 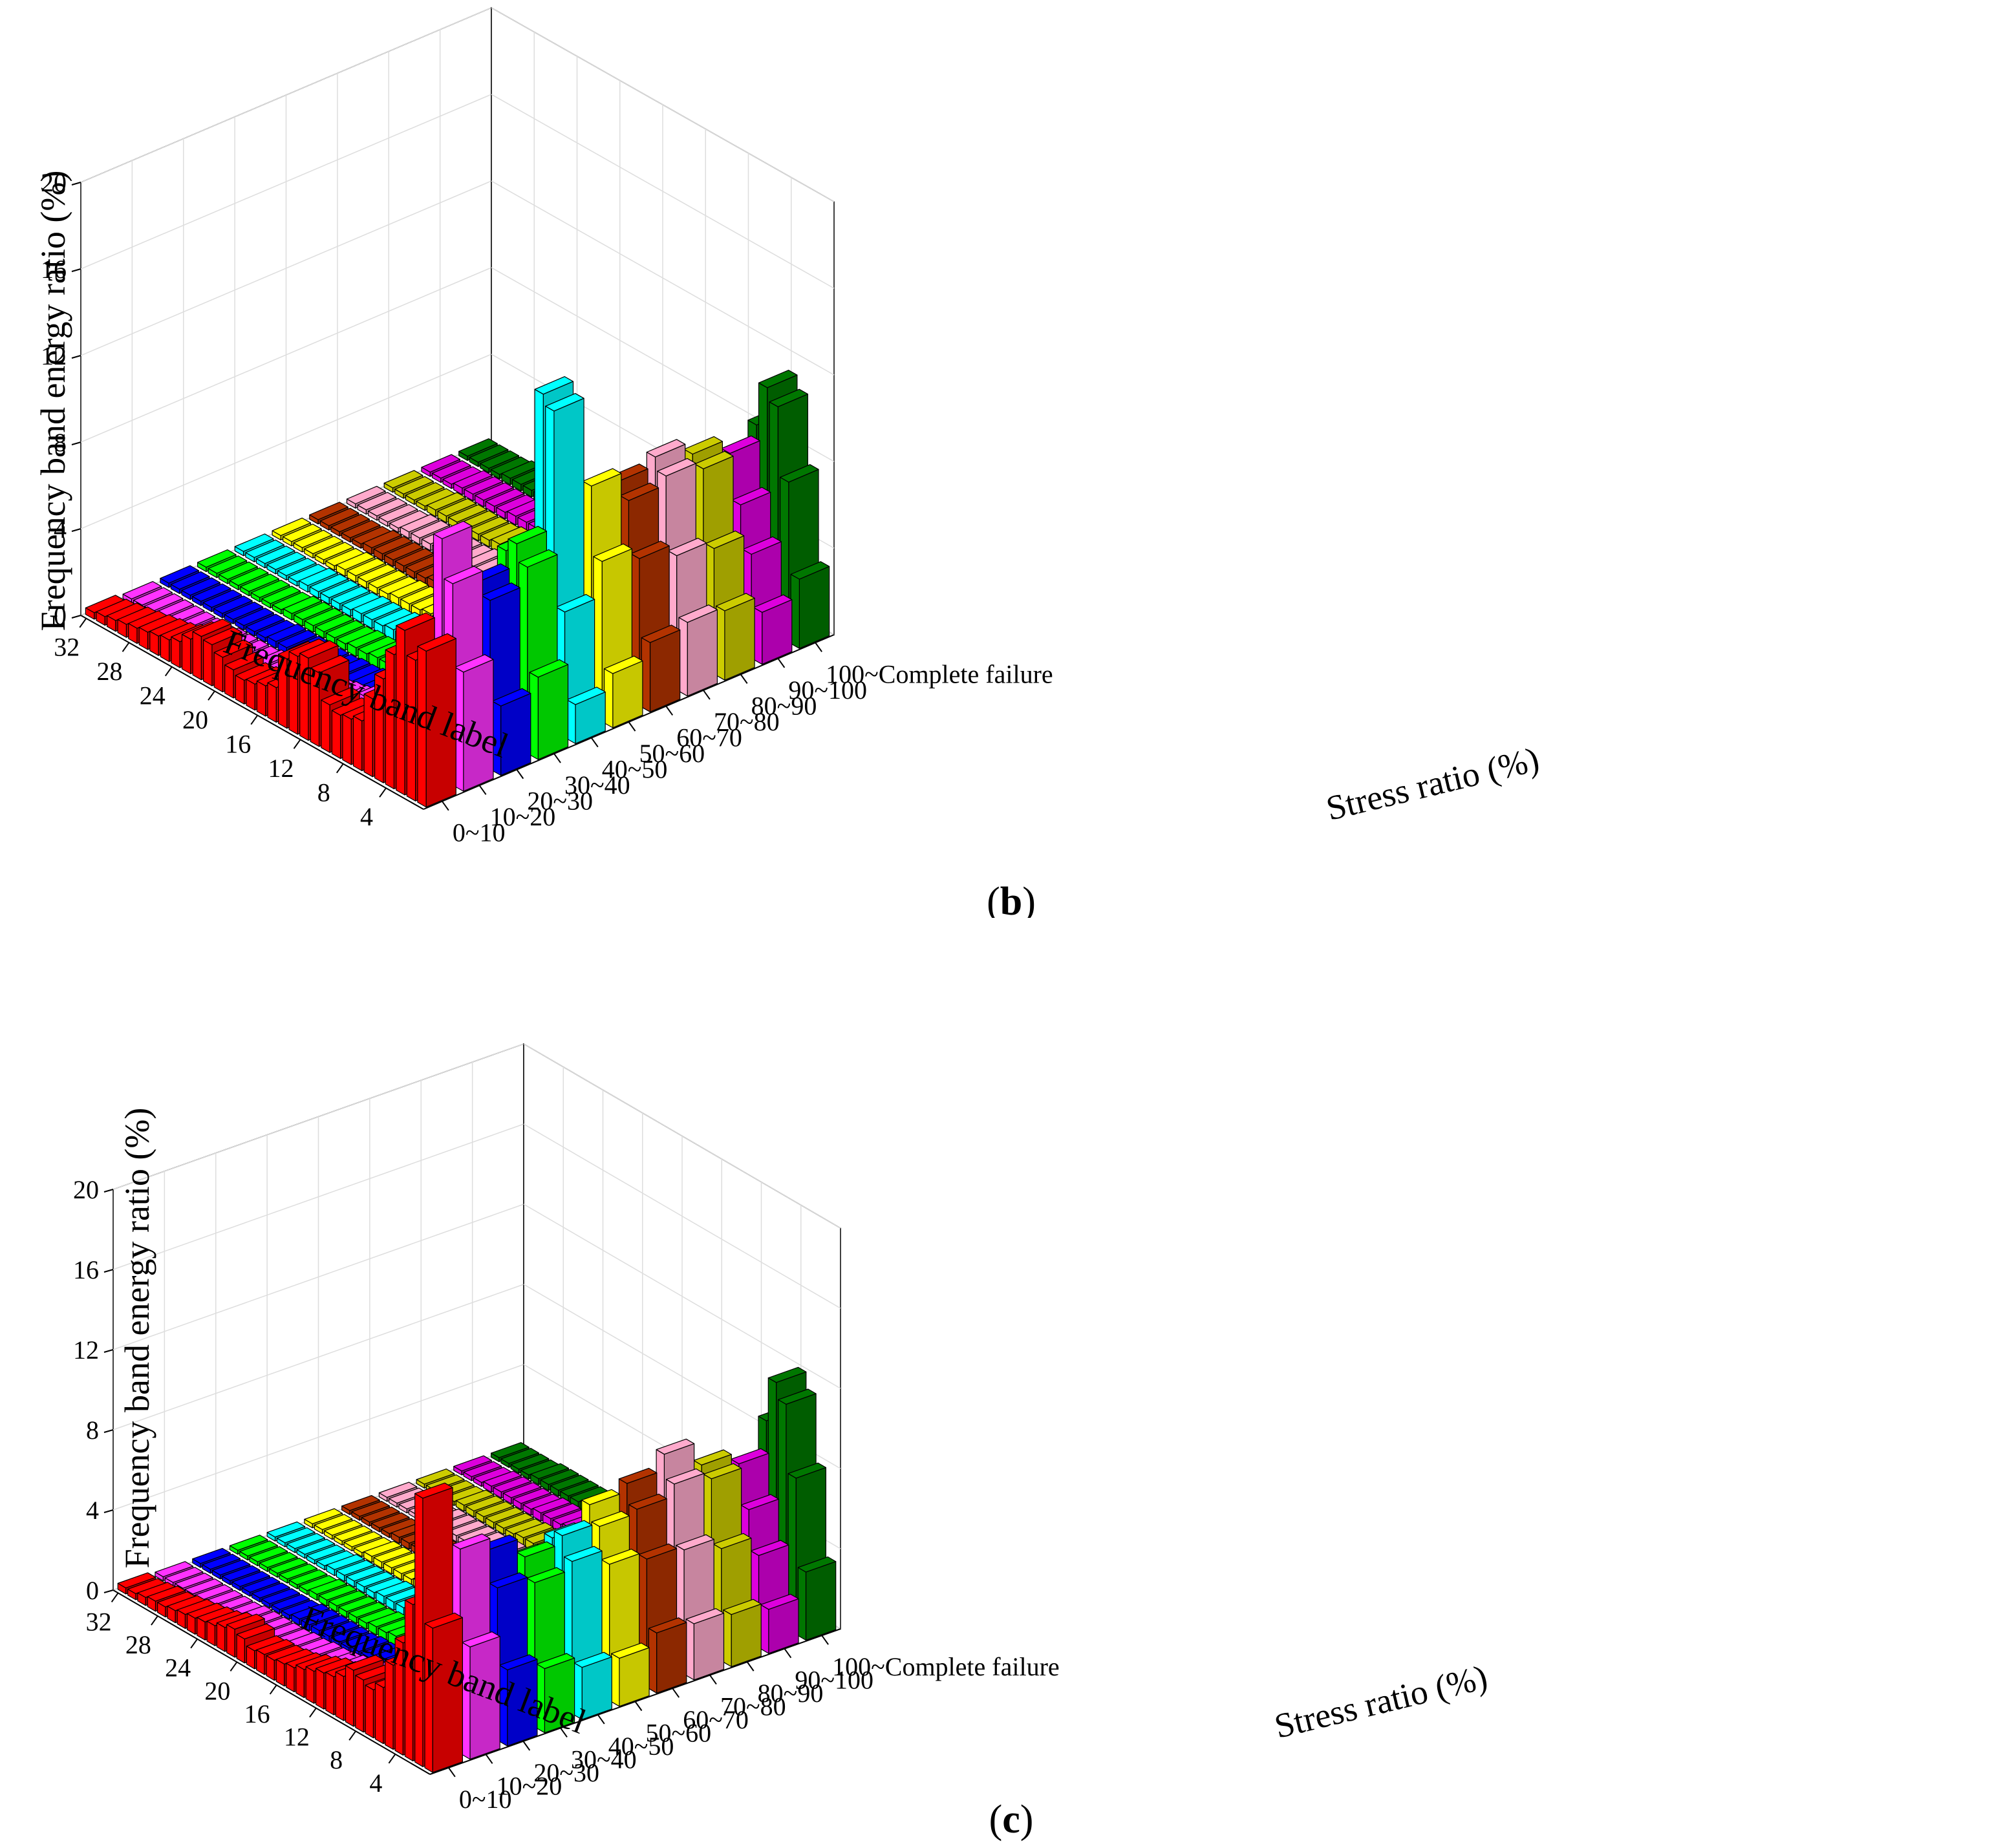 What do you see at coordinates (92, 1590) in the screenshot?
I see `z-tick-label: 0` at bounding box center [92, 1590].